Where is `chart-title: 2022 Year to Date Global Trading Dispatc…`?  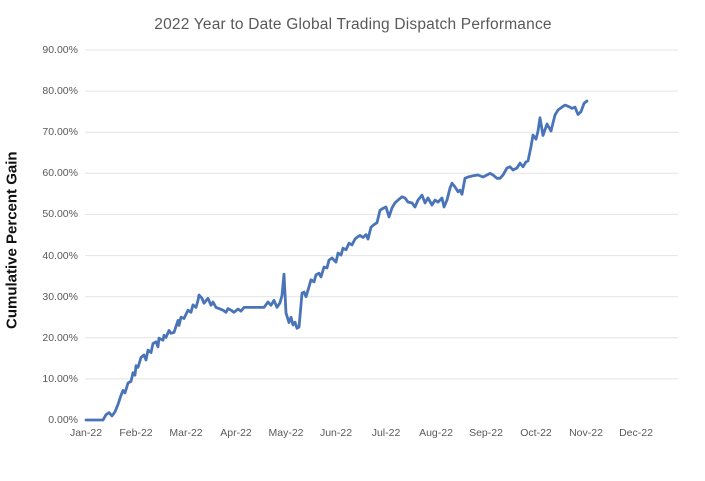 chart-title: 2022 Year to Date Global Trading Dispatc… is located at coordinates (353, 24).